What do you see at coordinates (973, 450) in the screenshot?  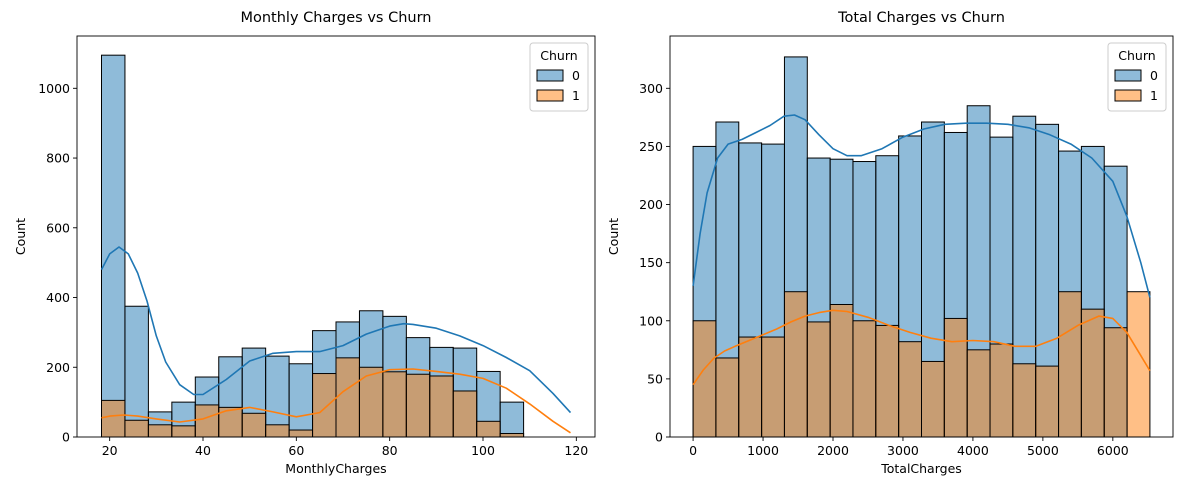 I see `x-tick-label: 4000` at bounding box center [973, 450].